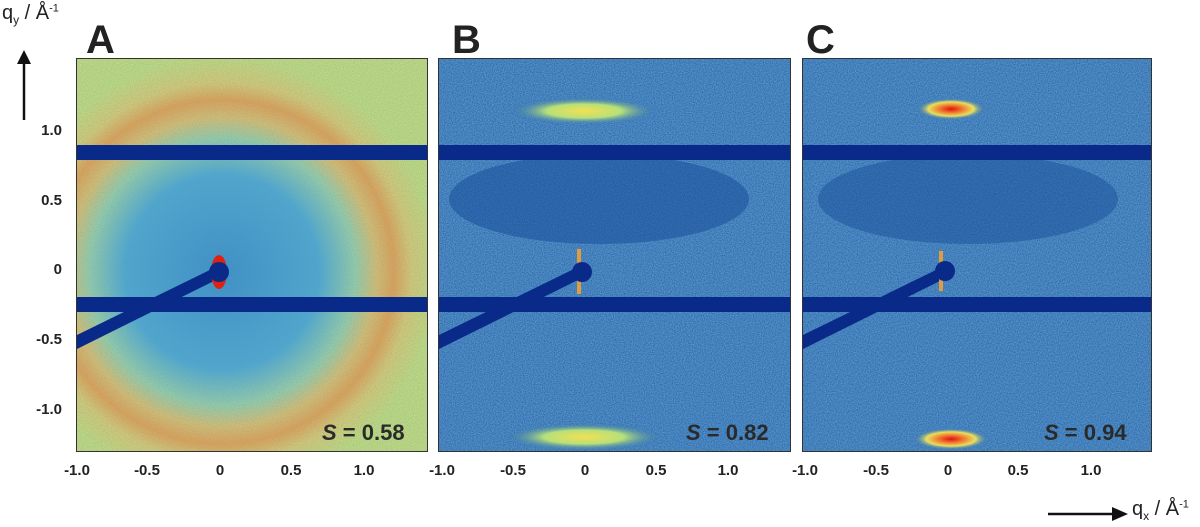 Image resolution: width=1200 pixels, height=527 pixels. I want to click on y-tick: -0.5, so click(49, 339).